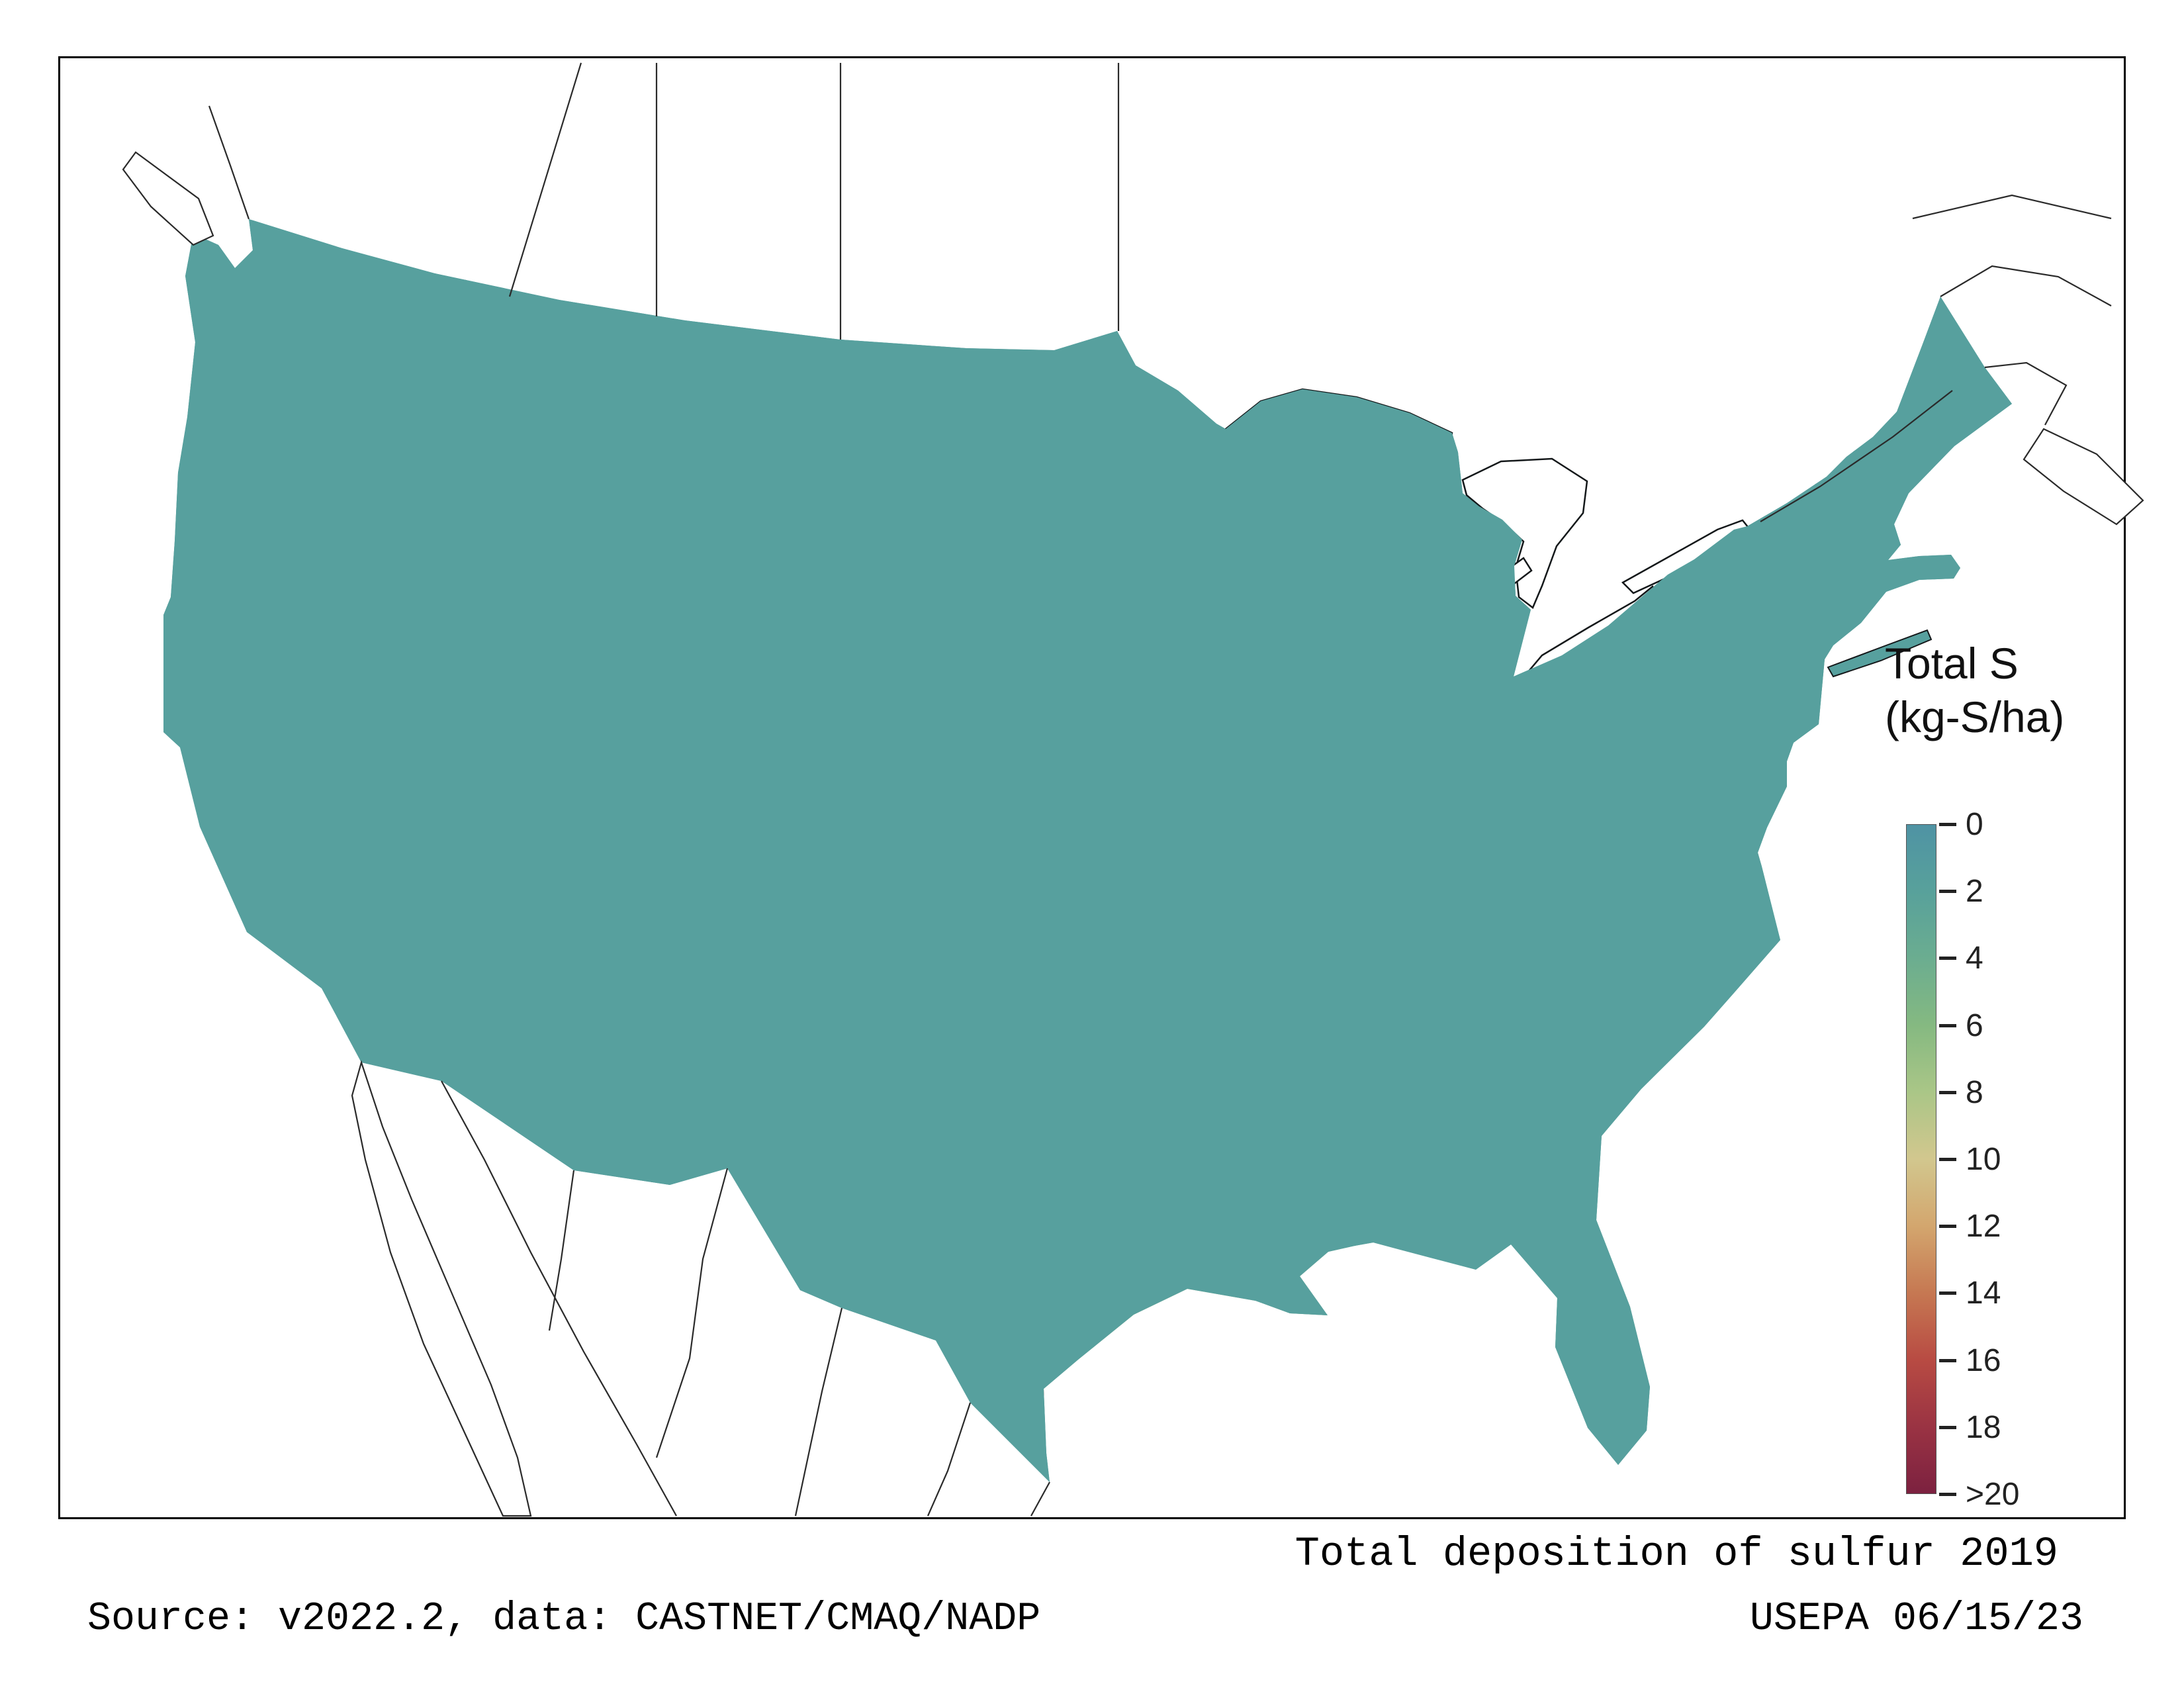  I want to click on tick-label: 18, so click(1983, 1427).